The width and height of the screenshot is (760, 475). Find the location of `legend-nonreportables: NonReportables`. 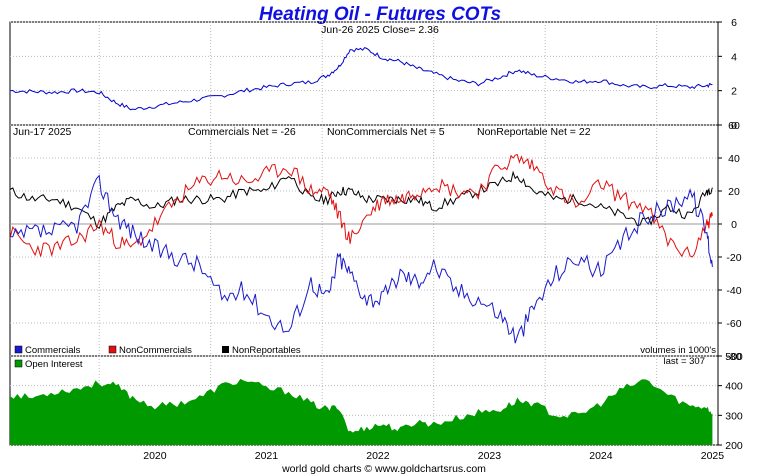

legend-nonreportables: NonReportables is located at coordinates (266, 350).